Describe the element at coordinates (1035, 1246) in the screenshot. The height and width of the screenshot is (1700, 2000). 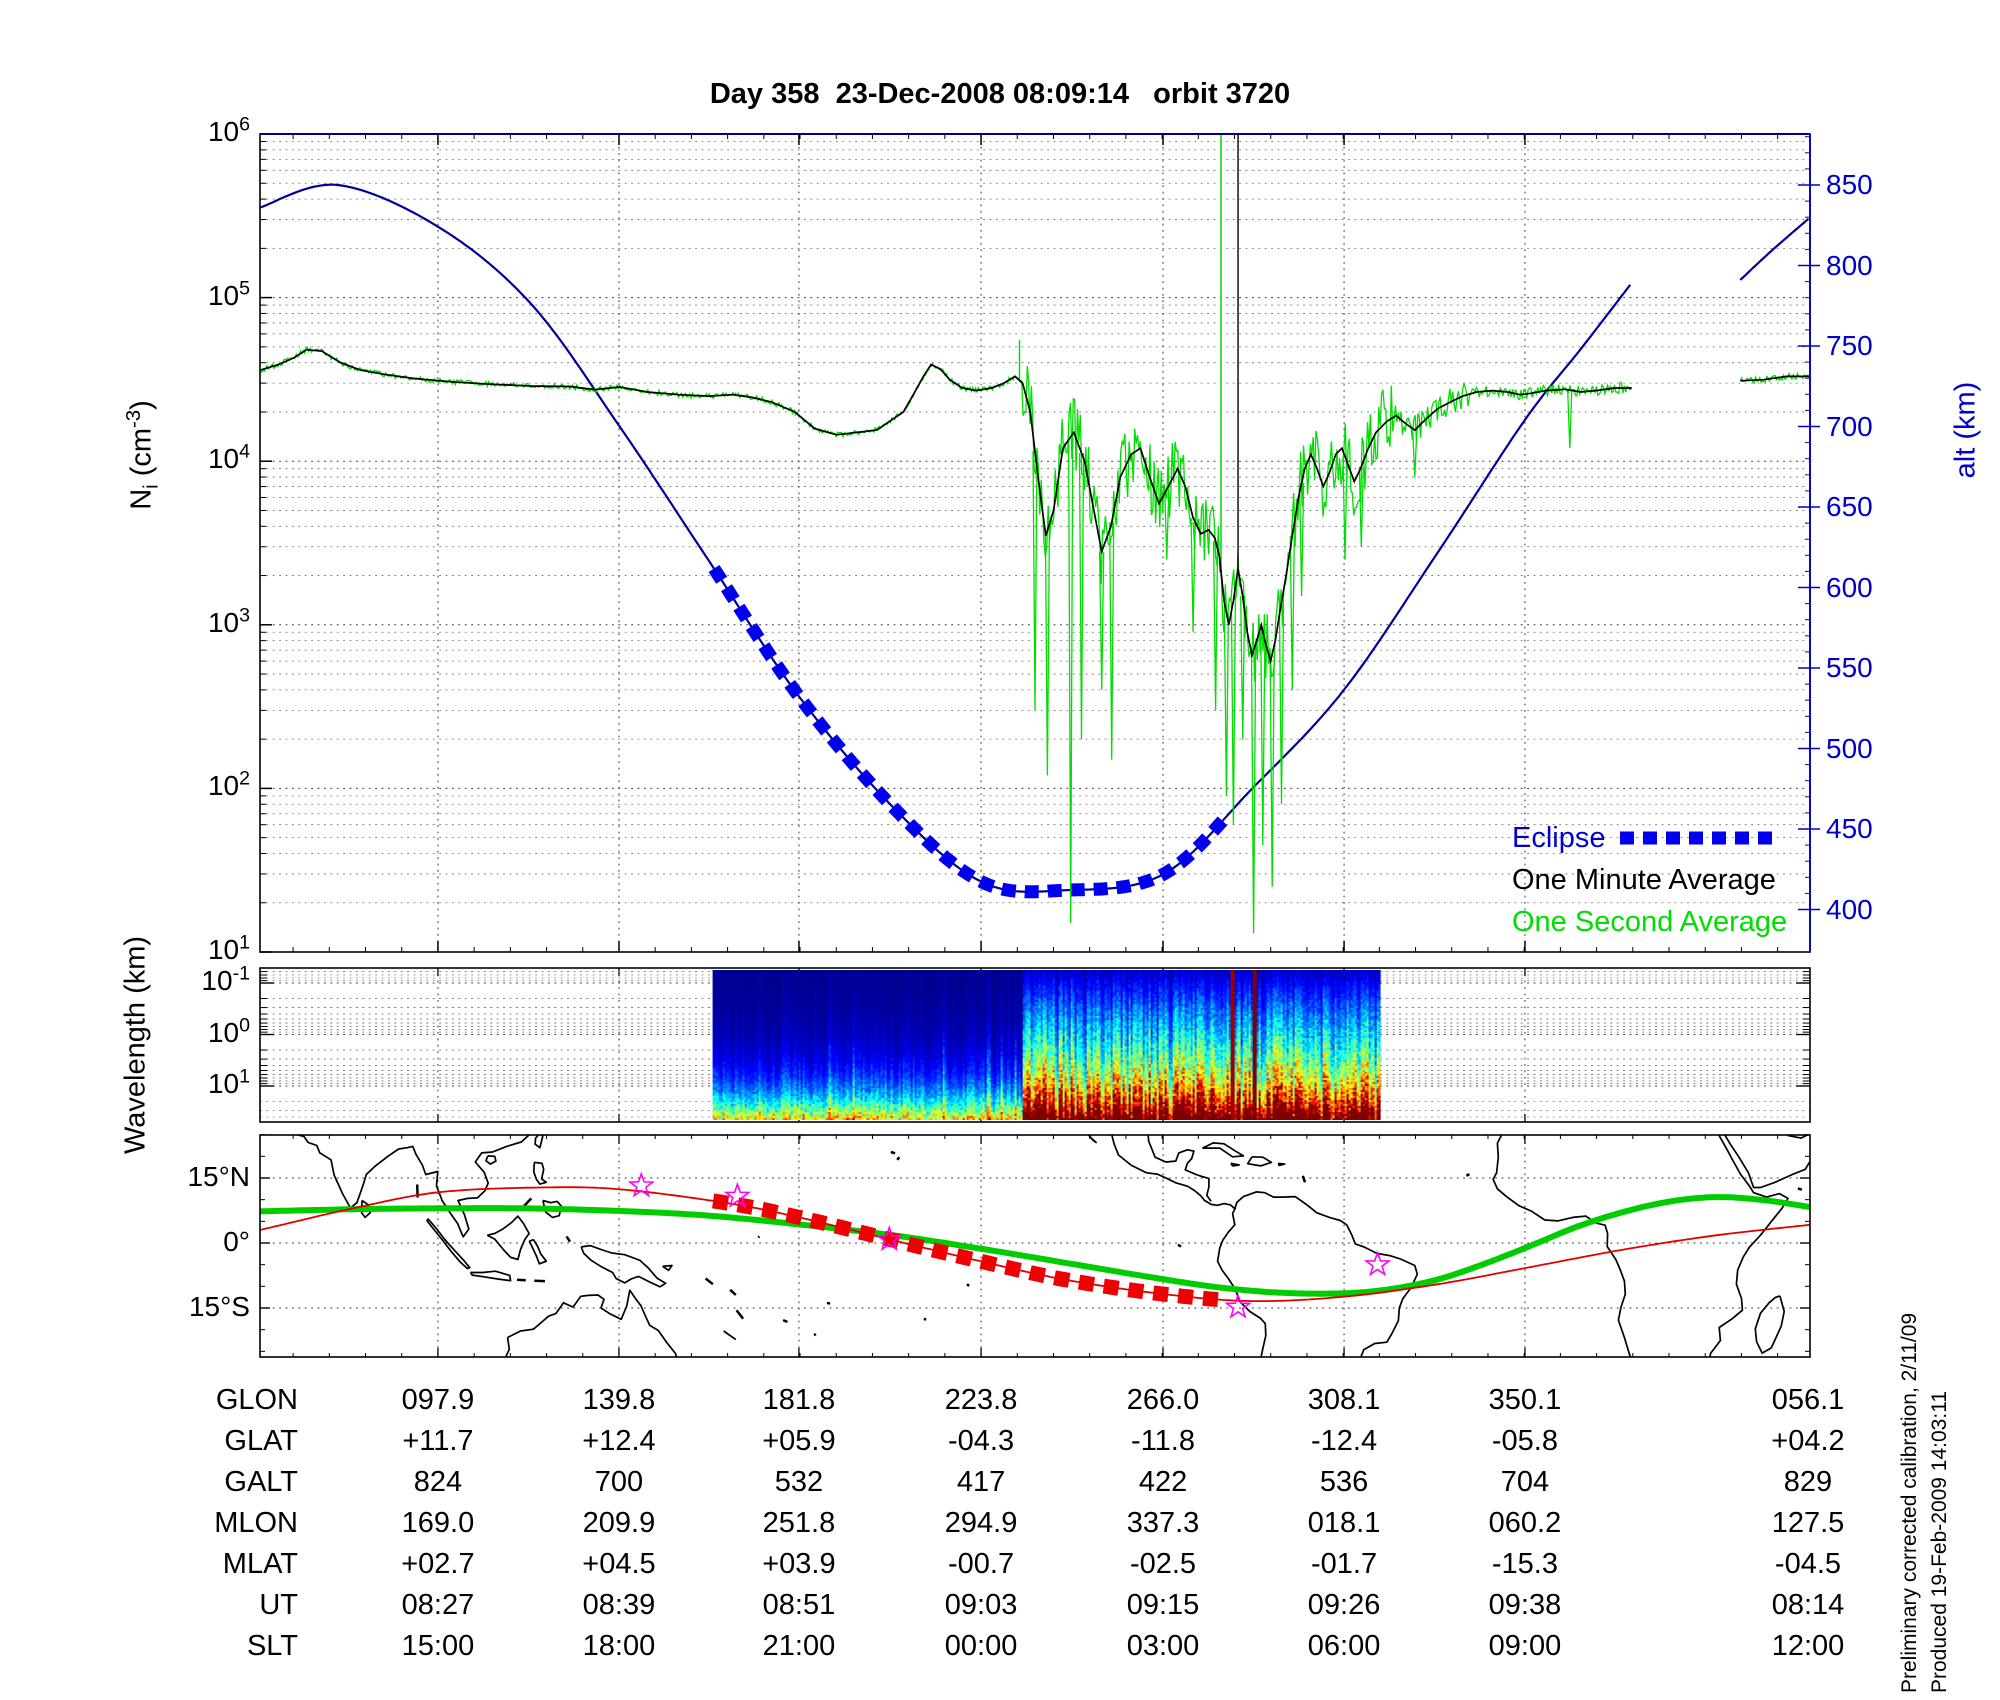
I see `ground-track-map-panel` at that location.